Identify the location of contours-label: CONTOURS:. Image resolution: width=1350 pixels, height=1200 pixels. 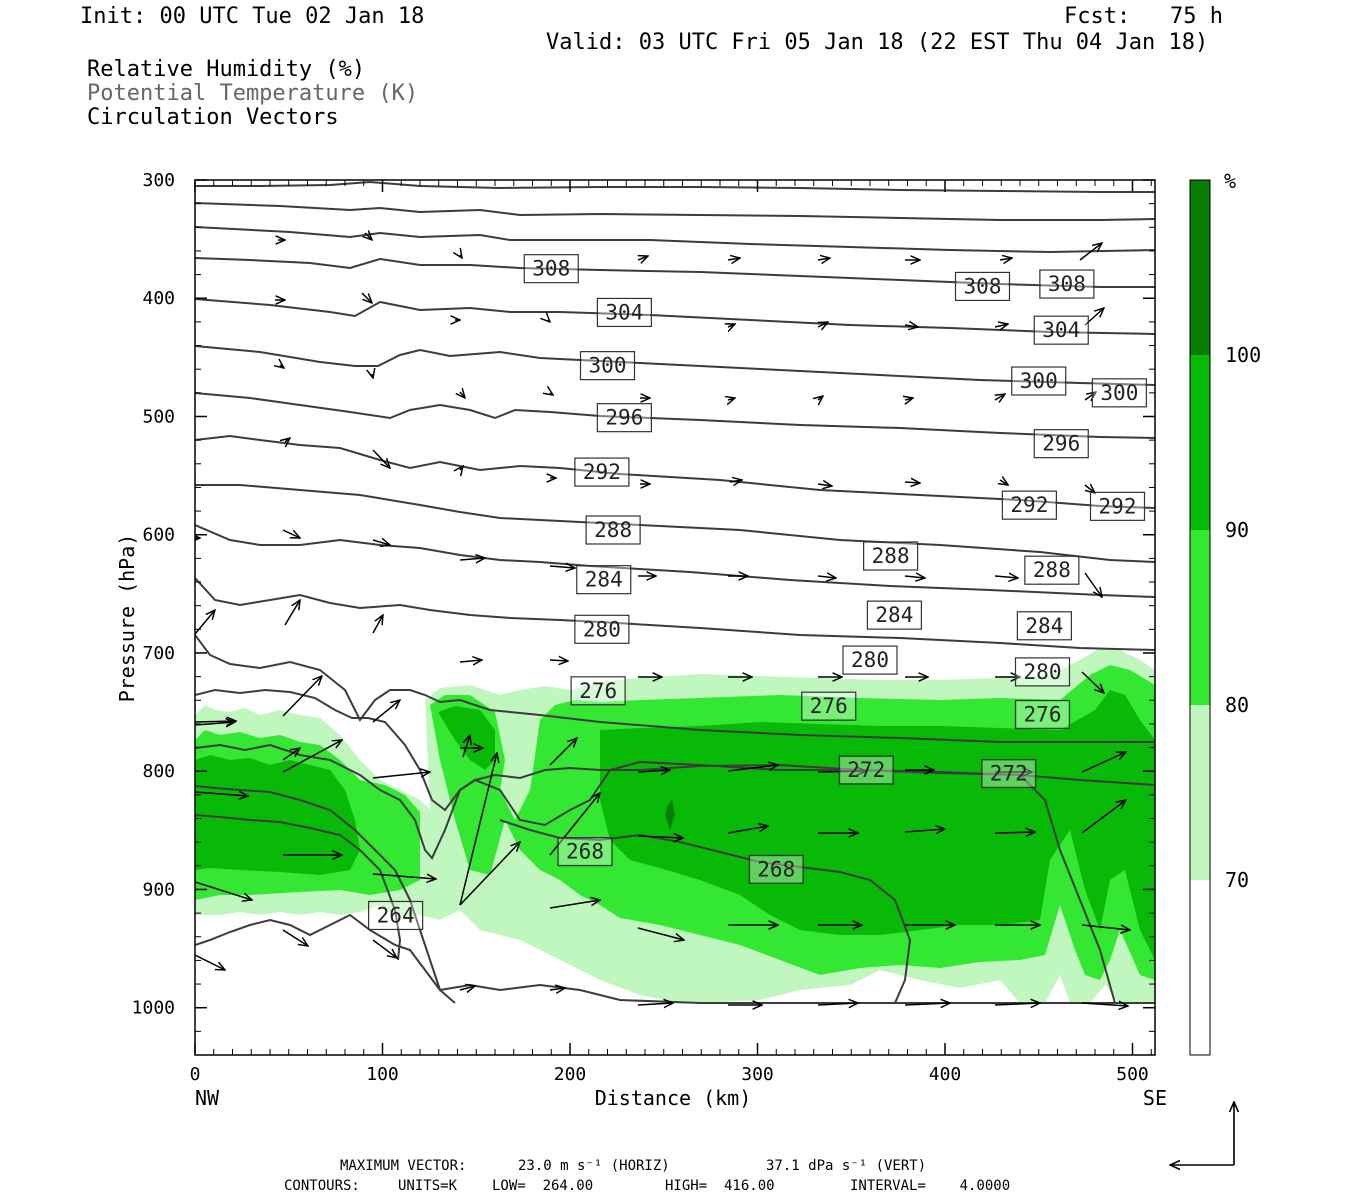
(322, 1186).